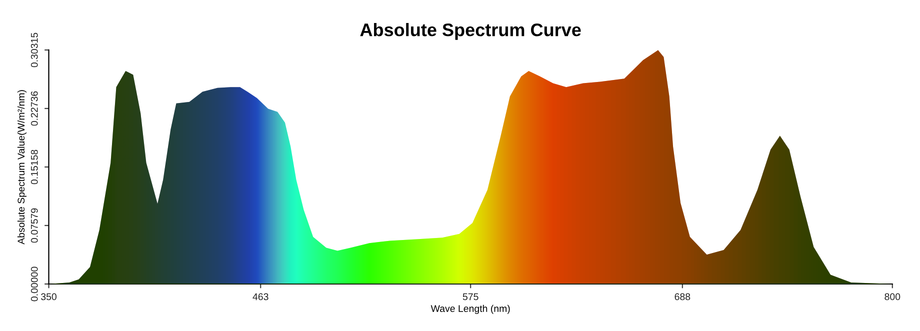 The width and height of the screenshot is (920, 331). I want to click on y-tick-label: 0.30315, so click(34, 50).